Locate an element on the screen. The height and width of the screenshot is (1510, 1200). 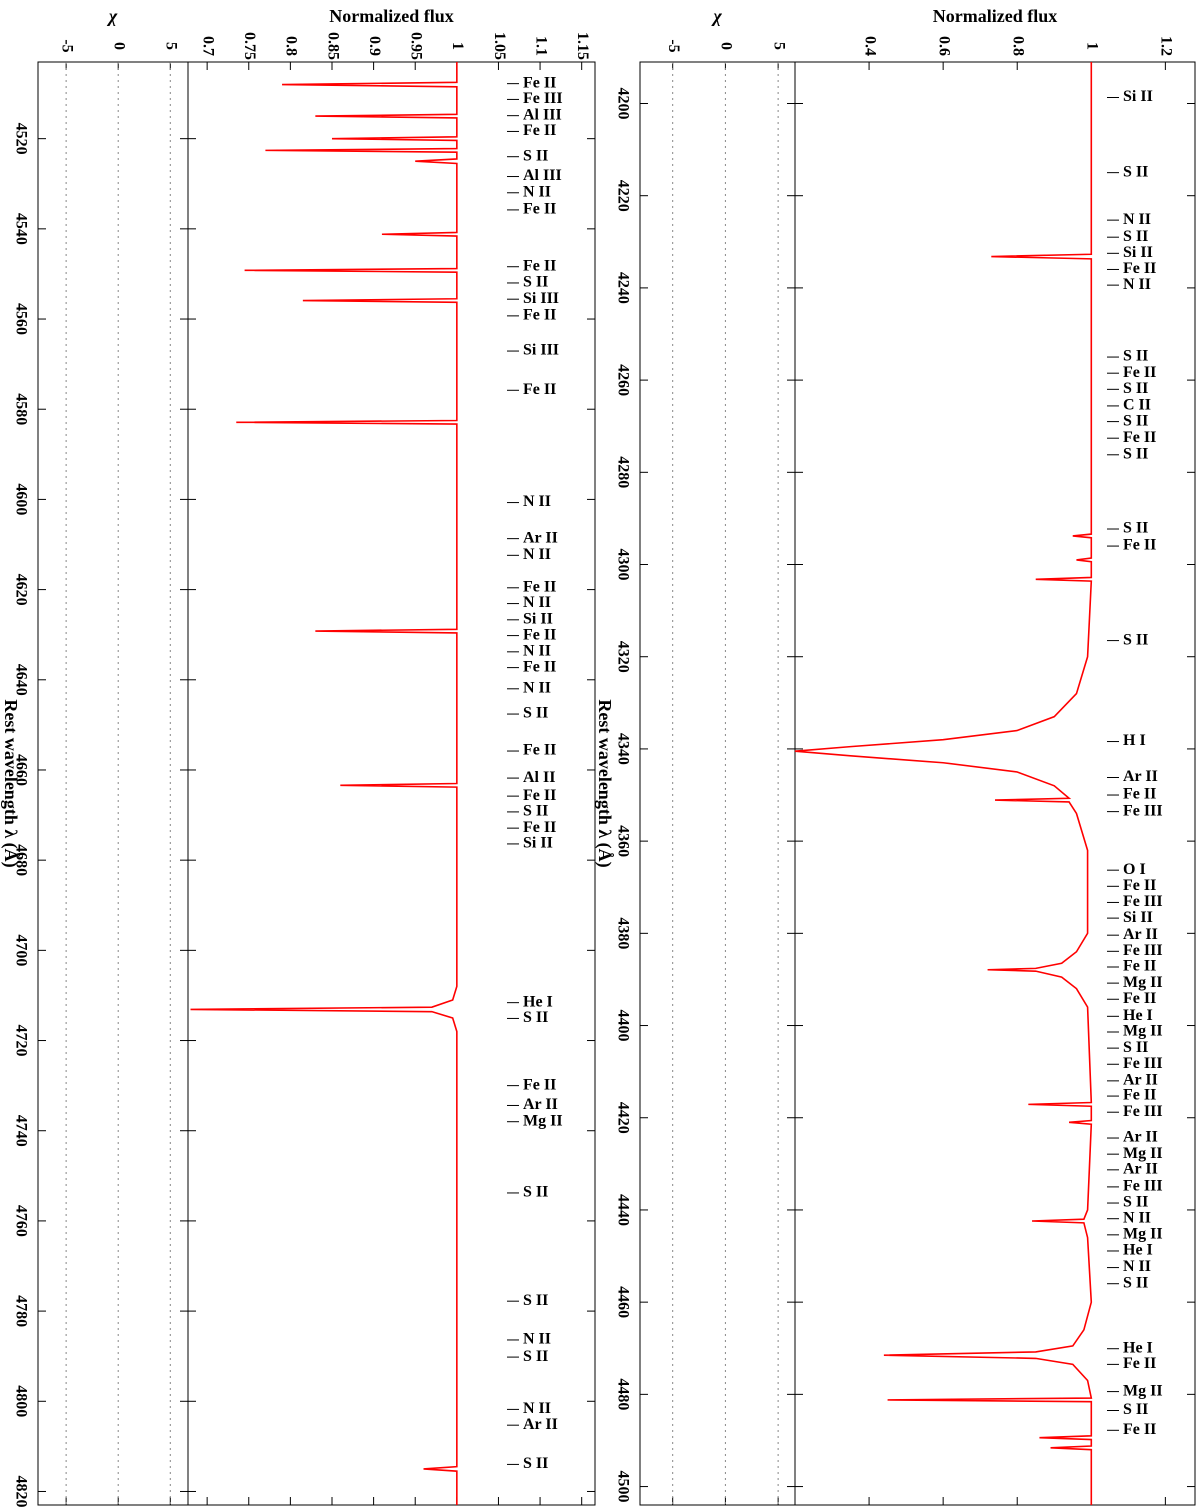
x-tick-label: 4240 is located at coordinates (622, 288).